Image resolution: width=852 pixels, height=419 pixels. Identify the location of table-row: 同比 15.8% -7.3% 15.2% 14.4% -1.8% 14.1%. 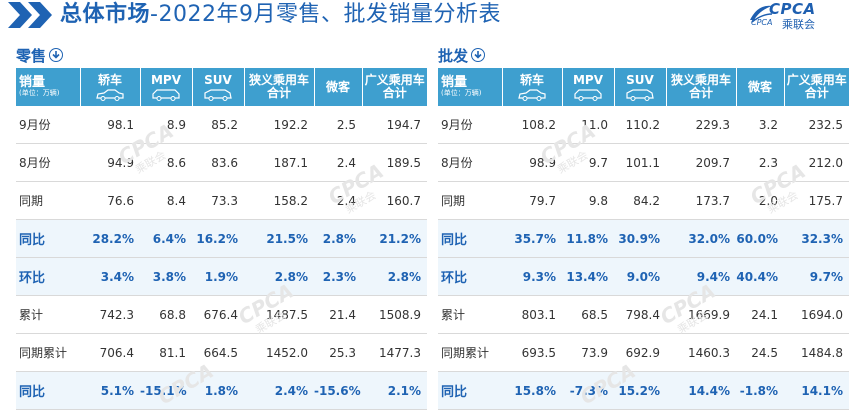
(643, 390).